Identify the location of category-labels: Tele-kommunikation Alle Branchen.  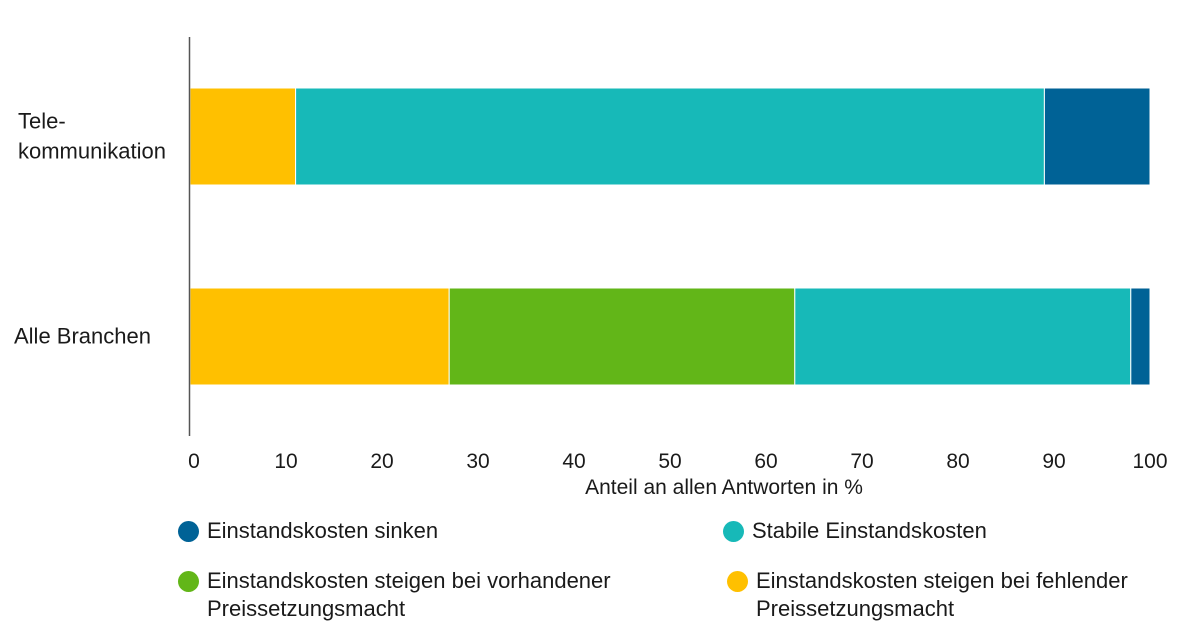
(90, 229).